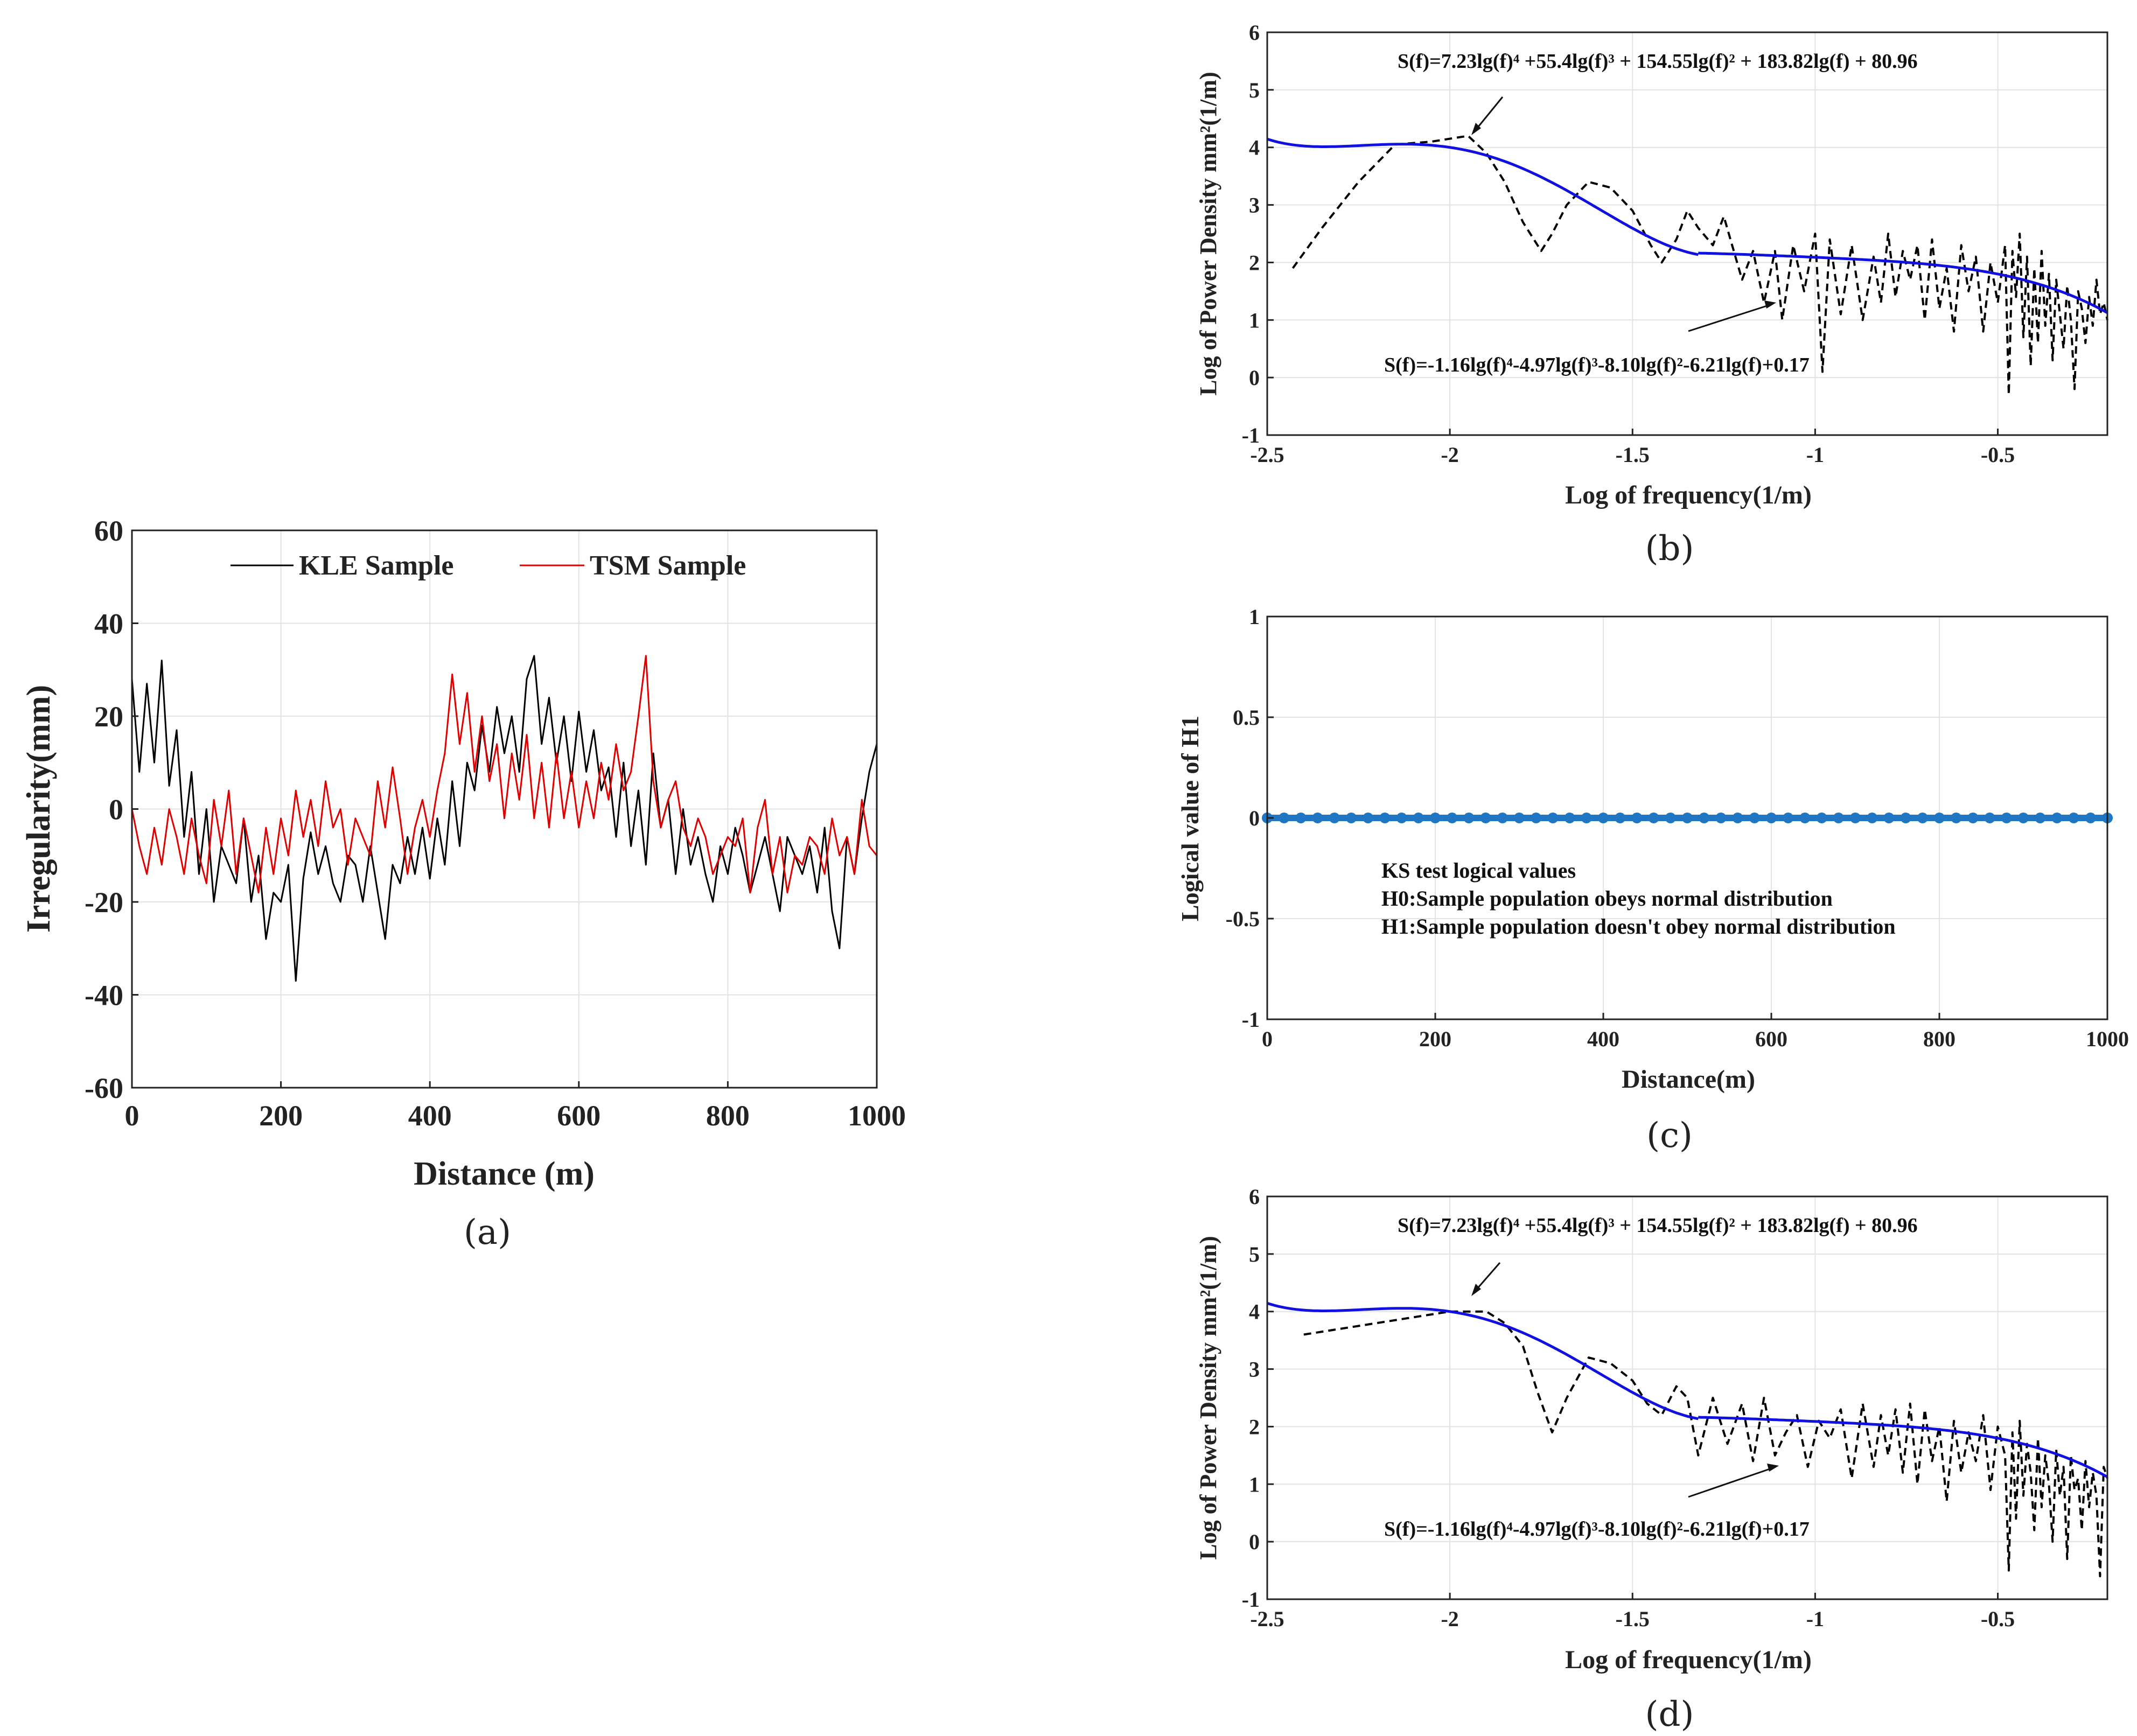 The width and height of the screenshot is (2137, 1736). I want to click on x-tick-label: 1000, so click(2107, 1039).